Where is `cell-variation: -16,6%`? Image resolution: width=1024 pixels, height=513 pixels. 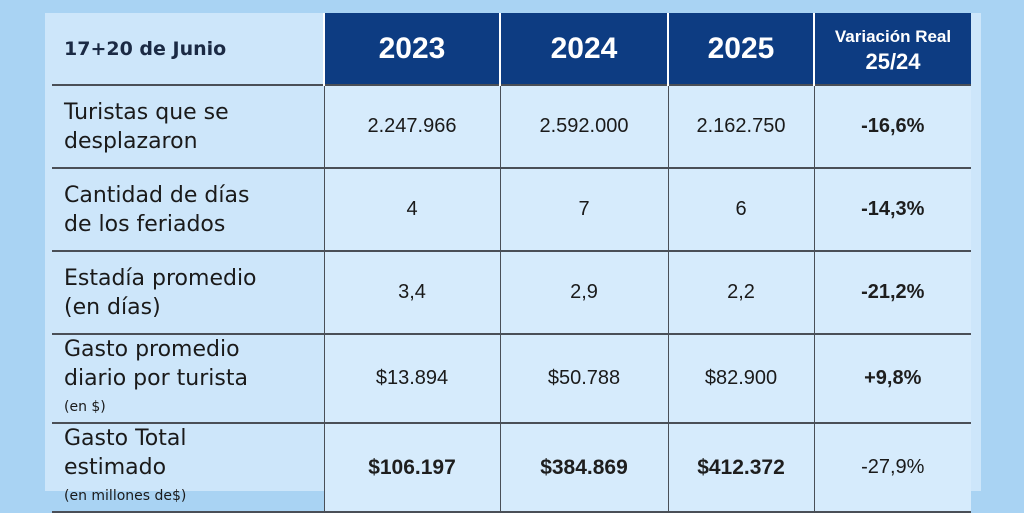
cell-variation: -16,6% is located at coordinates (892, 126).